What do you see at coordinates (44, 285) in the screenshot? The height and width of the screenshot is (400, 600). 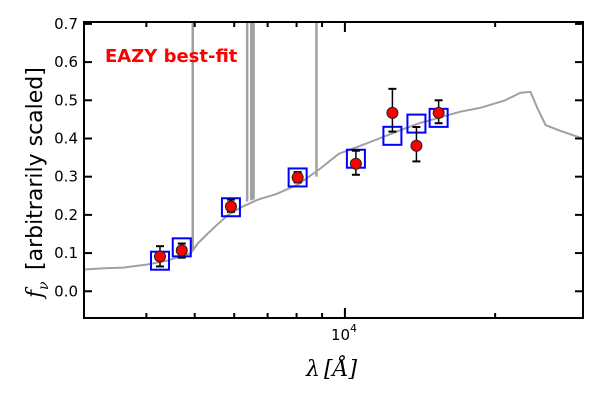 I see `y-axis-subscript: ν` at bounding box center [44, 285].